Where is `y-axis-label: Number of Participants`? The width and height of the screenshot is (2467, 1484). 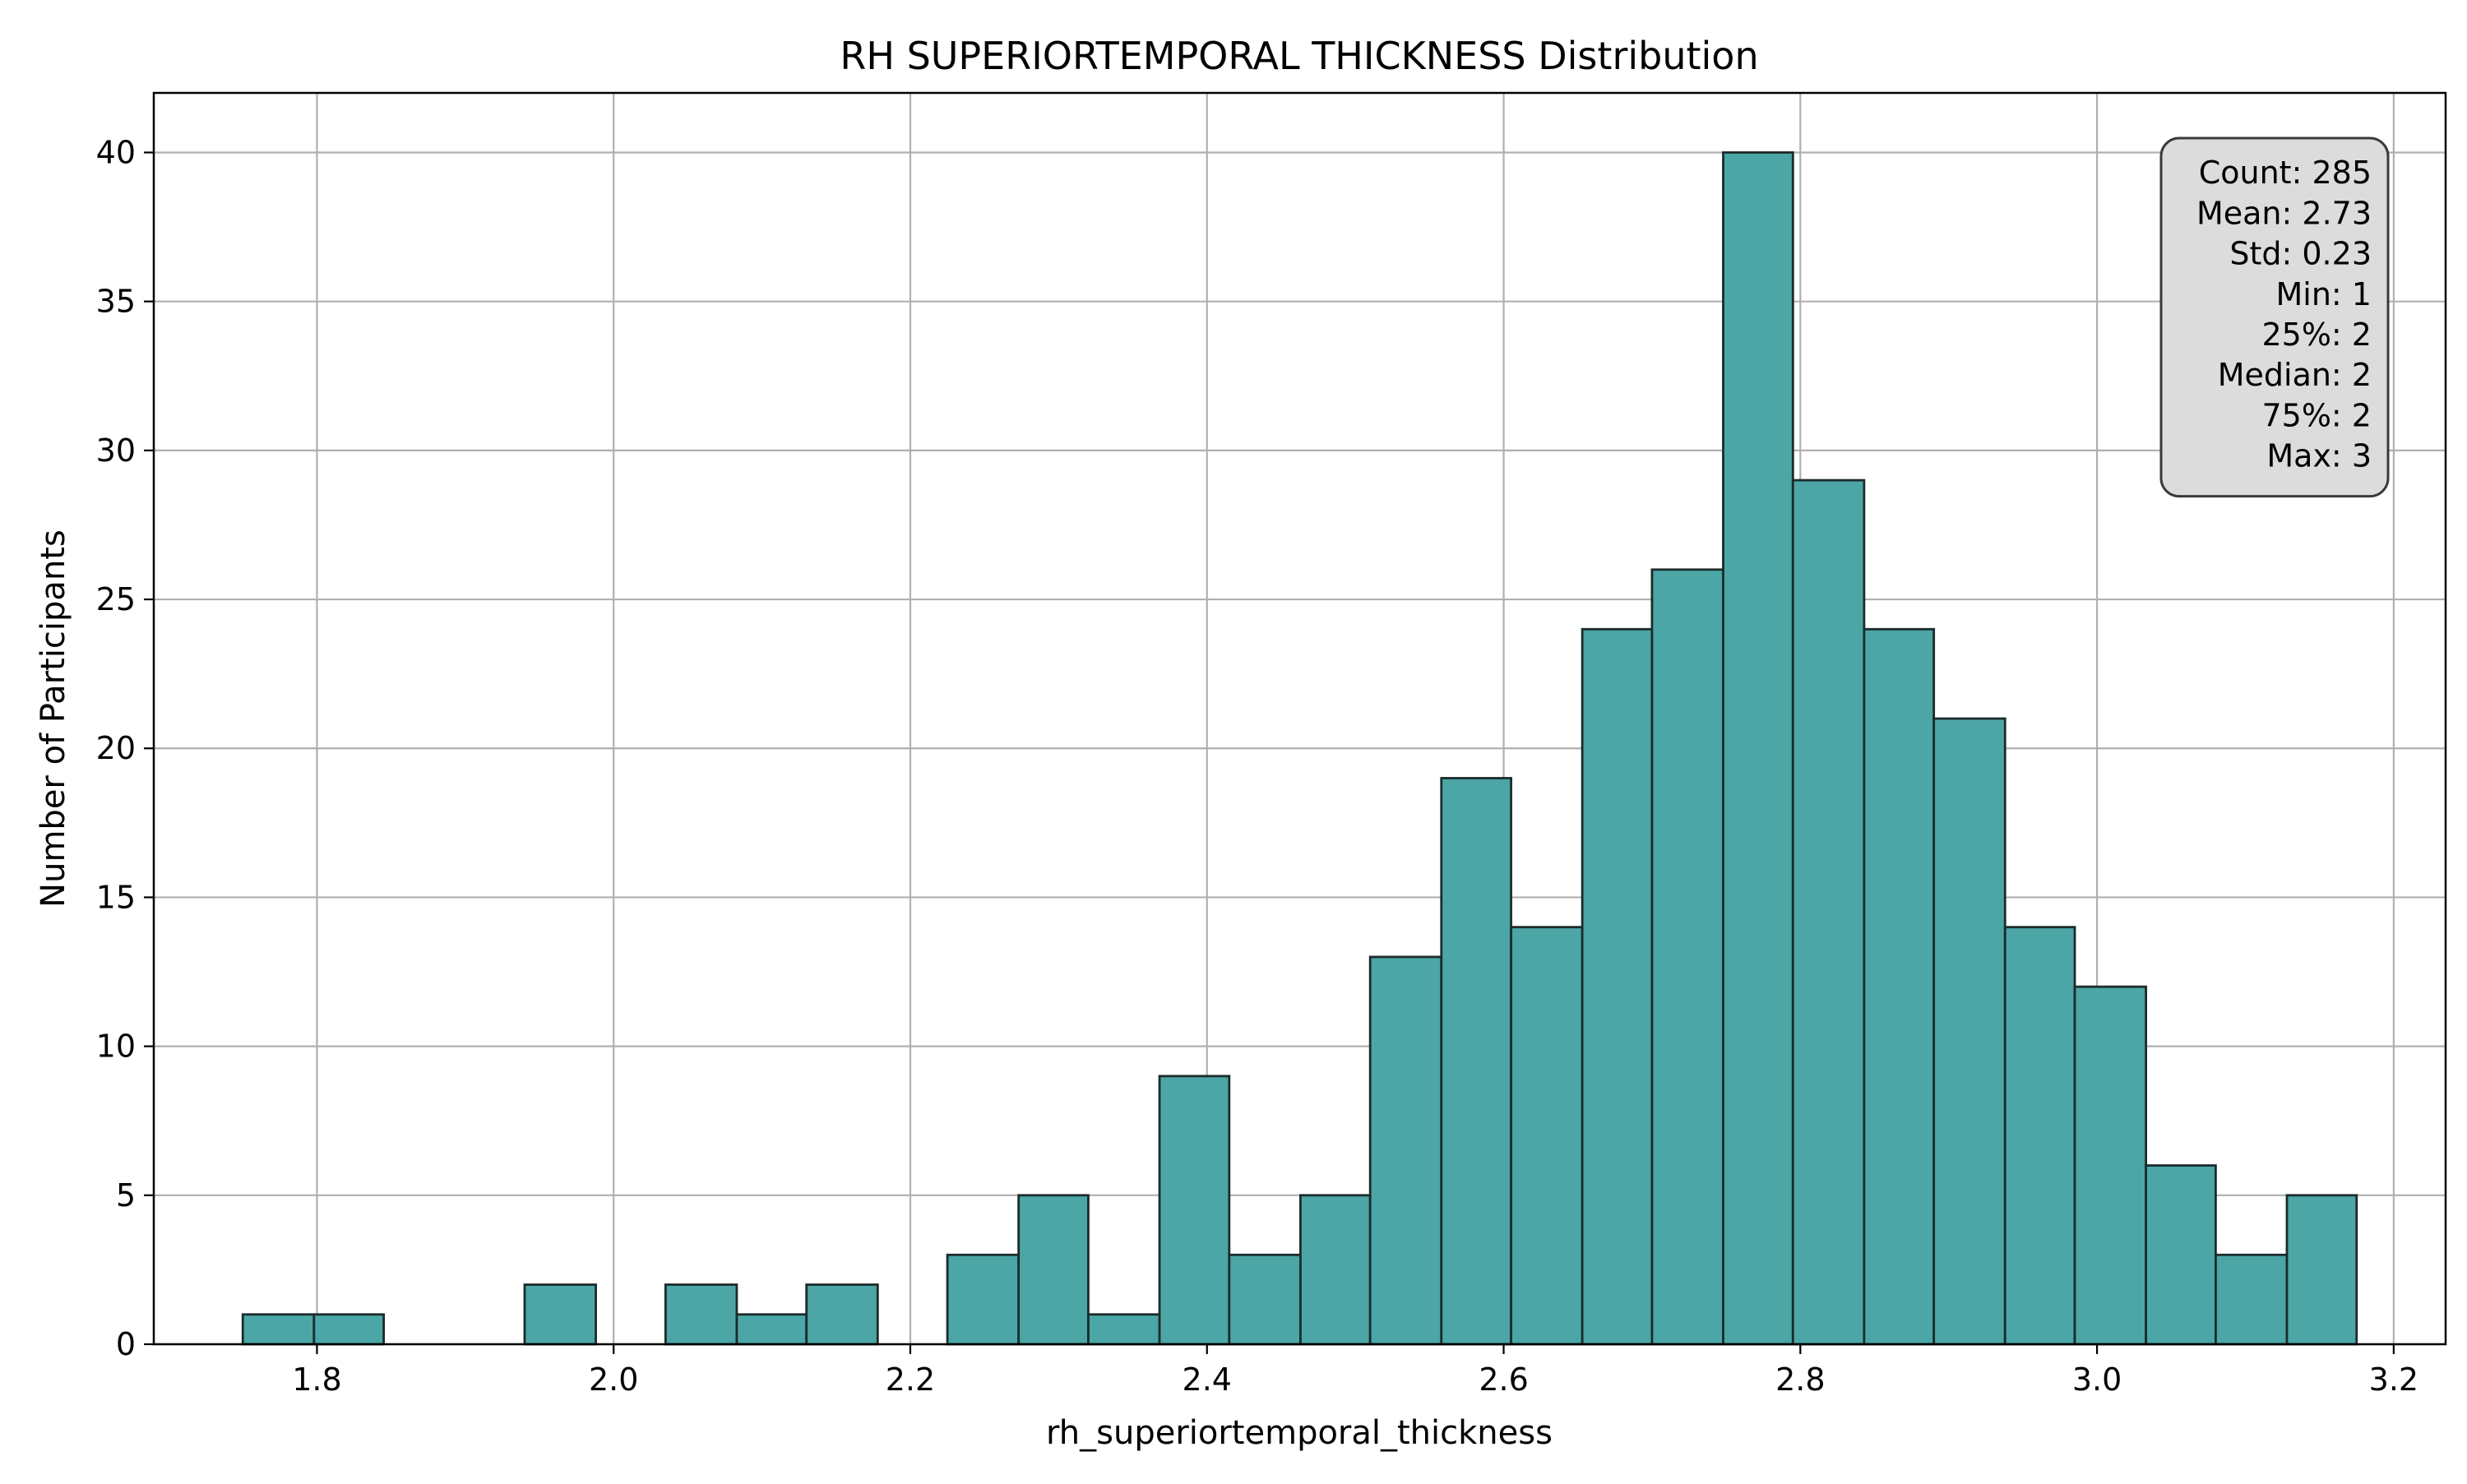
y-axis-label: Number of Participants is located at coordinates (54, 719).